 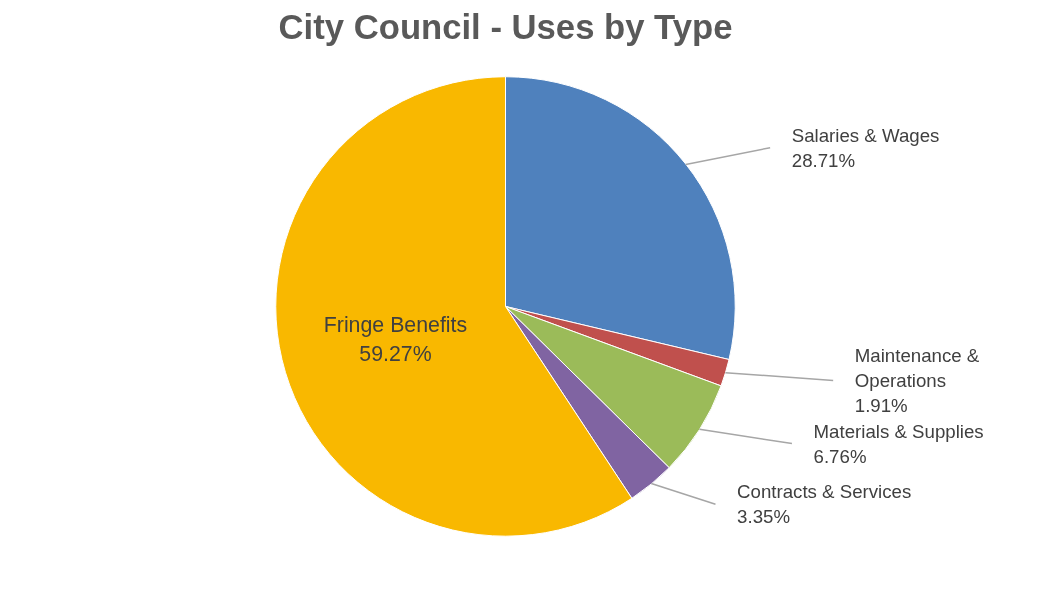 What do you see at coordinates (824, 492) in the screenshot?
I see `slice-label: Contracts & Services` at bounding box center [824, 492].